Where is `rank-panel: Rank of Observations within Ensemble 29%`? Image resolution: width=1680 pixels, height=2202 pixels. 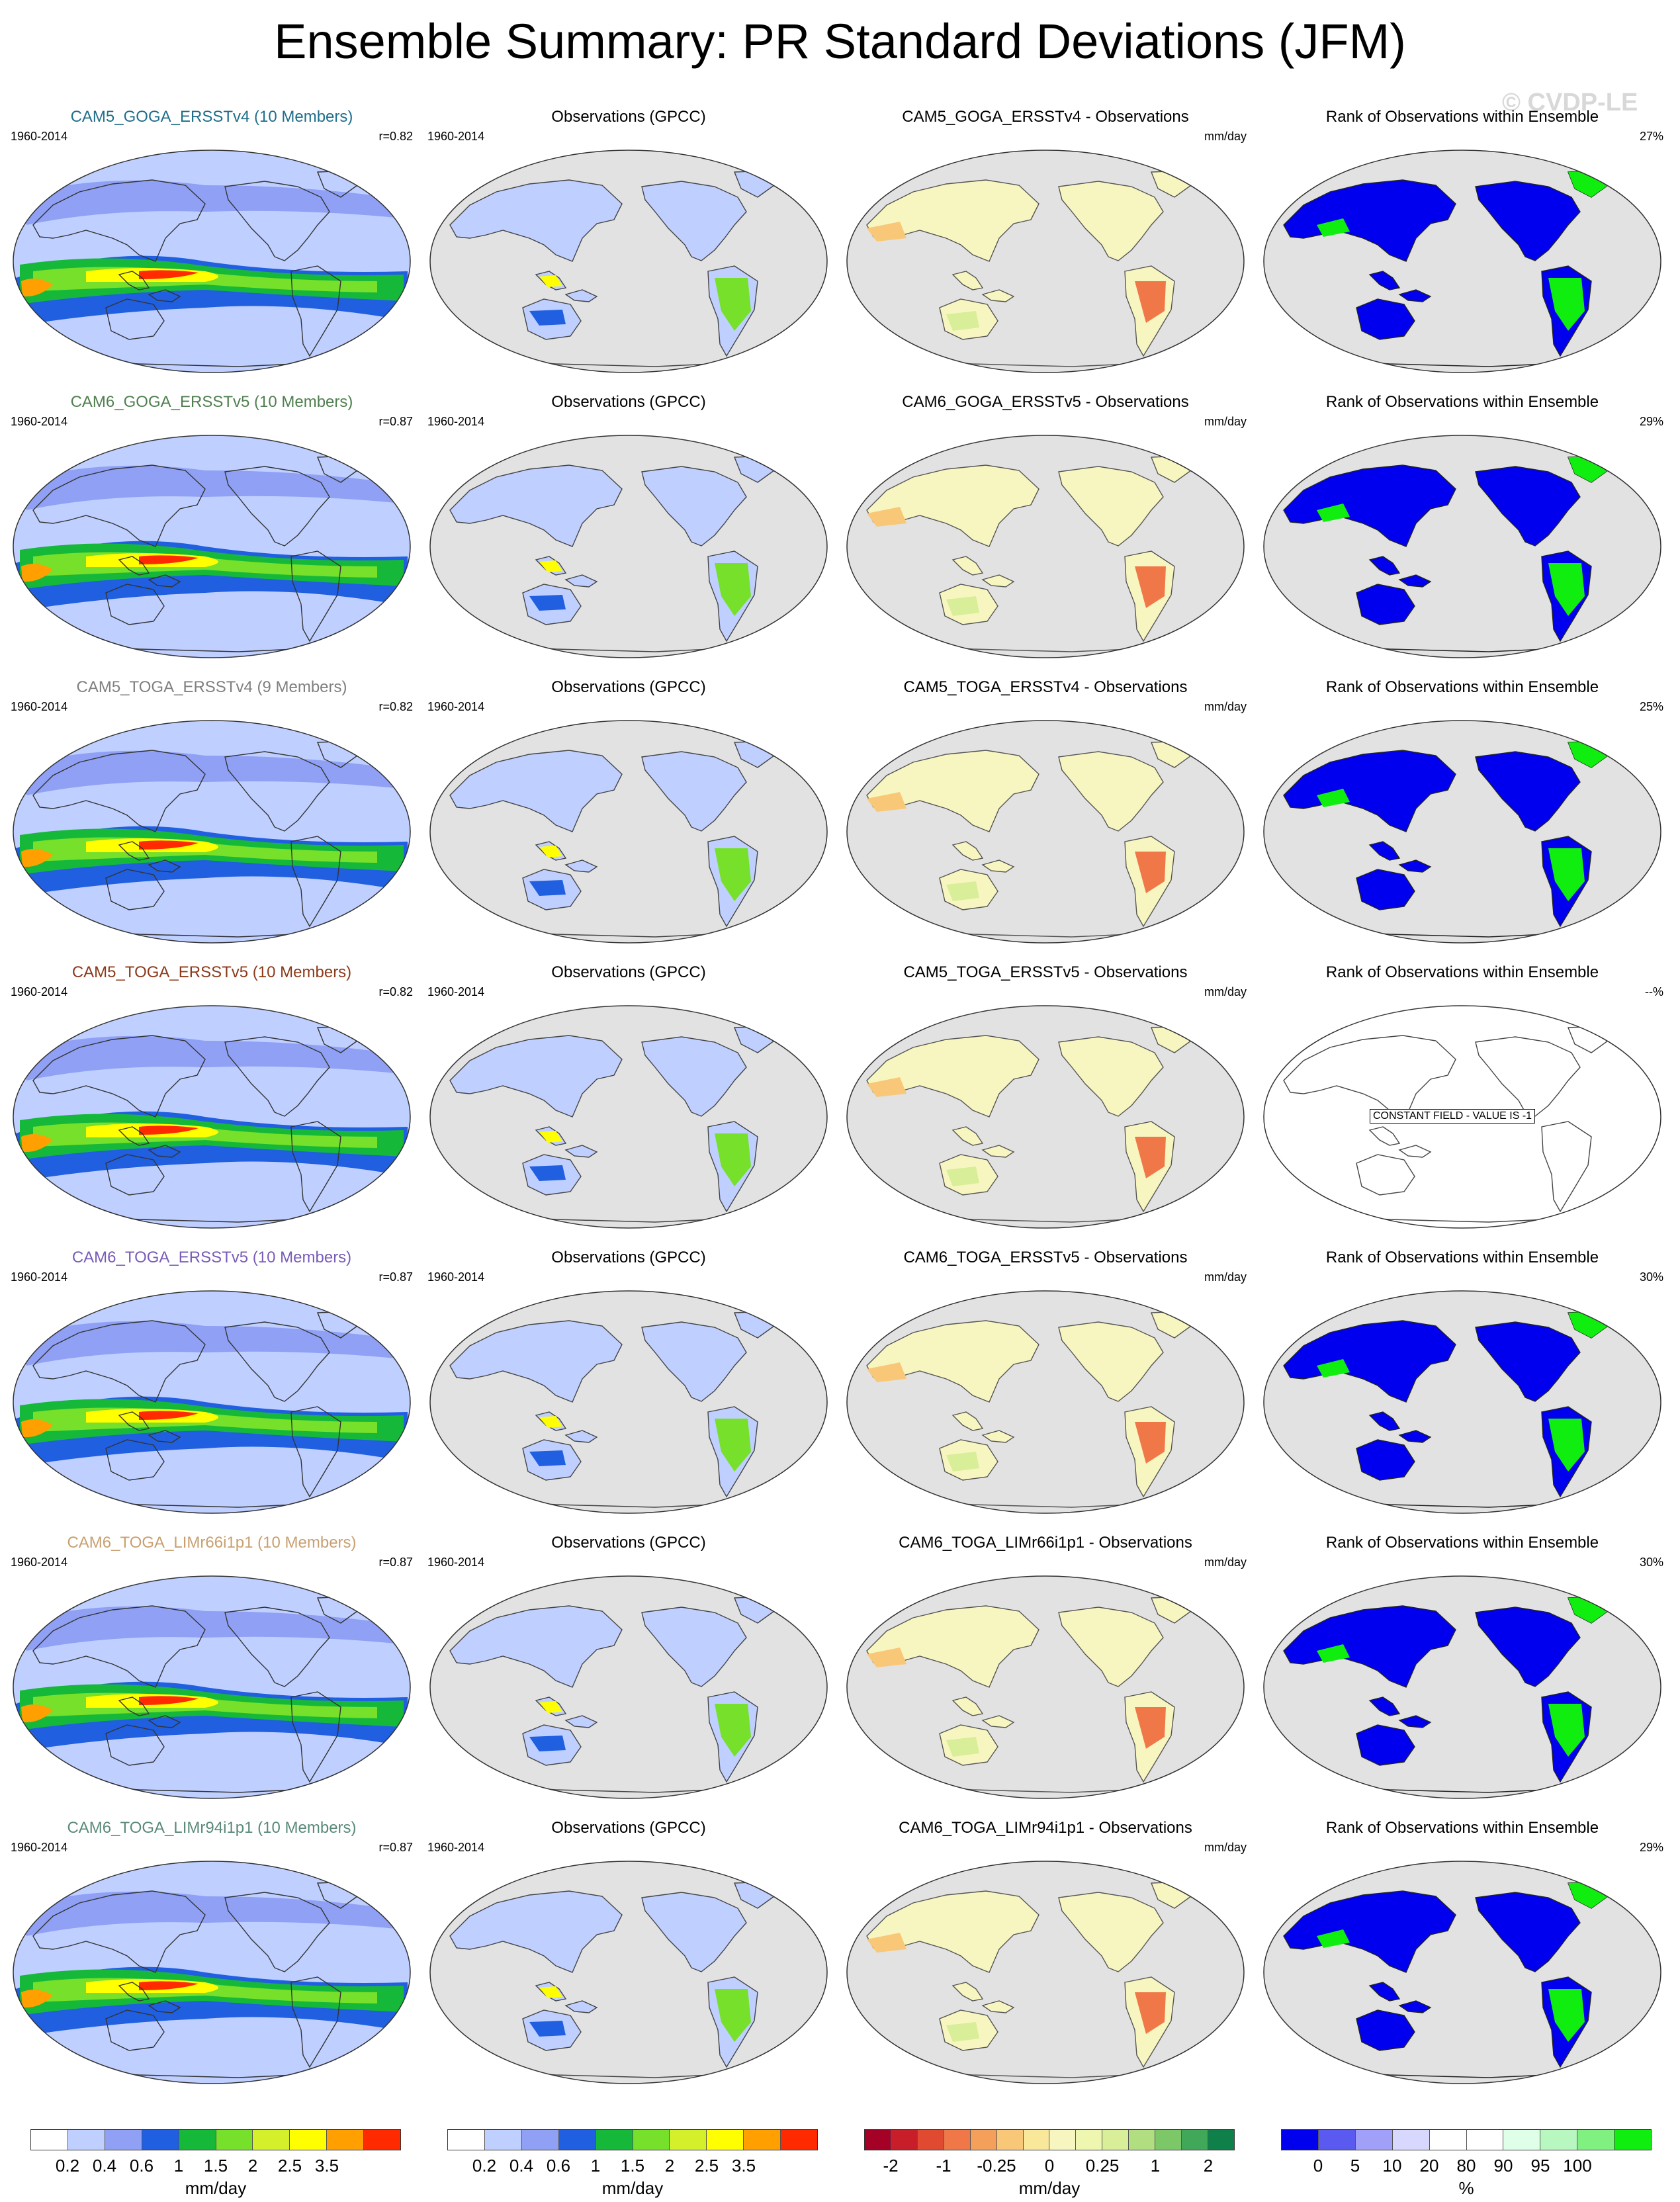
rank-panel: Rank of Observations within Ensemble 29% is located at coordinates (1462, 528).